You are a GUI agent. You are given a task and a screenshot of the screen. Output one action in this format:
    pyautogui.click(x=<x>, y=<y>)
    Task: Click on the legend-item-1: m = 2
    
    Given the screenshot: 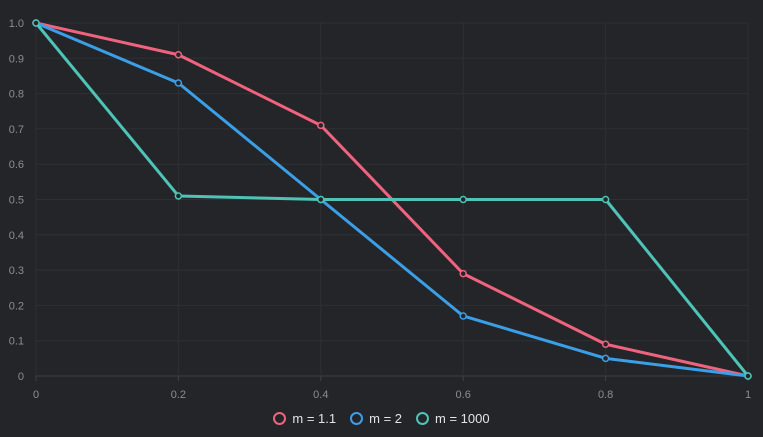 What is the action you would take?
    pyautogui.click(x=376, y=418)
    